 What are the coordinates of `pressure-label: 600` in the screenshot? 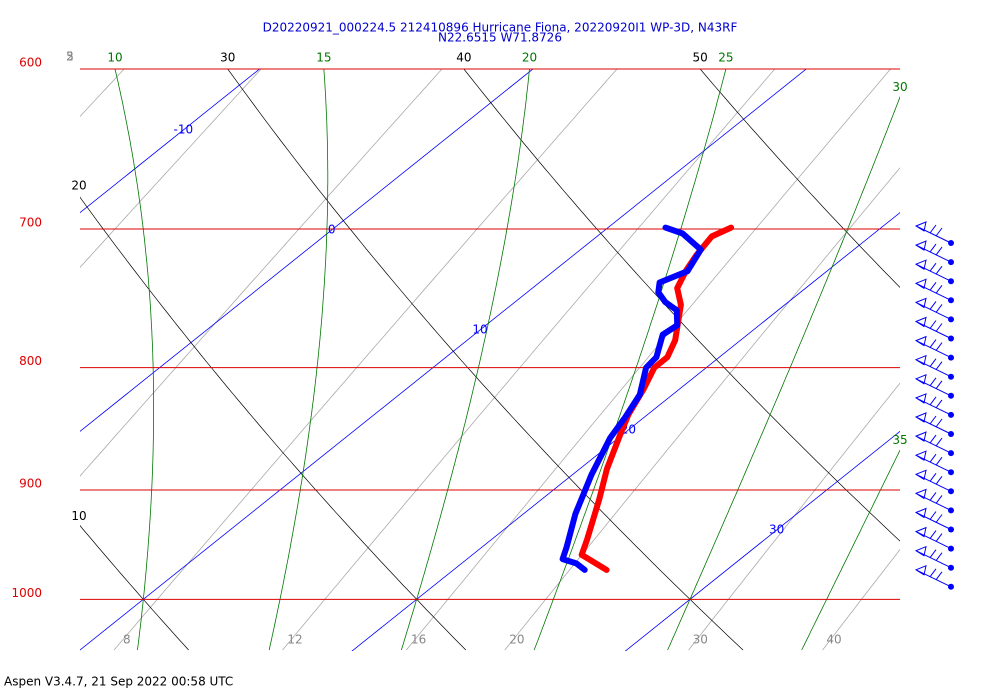 It's located at (30, 63).